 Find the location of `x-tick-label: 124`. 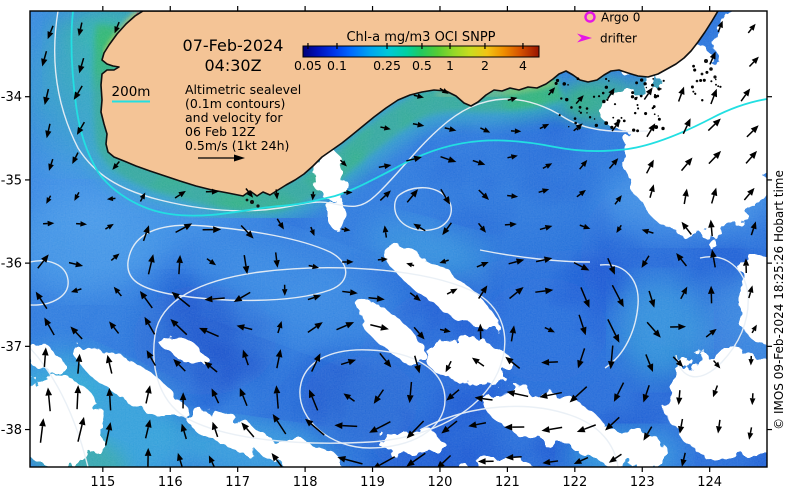

x-tick-label: 124 is located at coordinates (709, 482).